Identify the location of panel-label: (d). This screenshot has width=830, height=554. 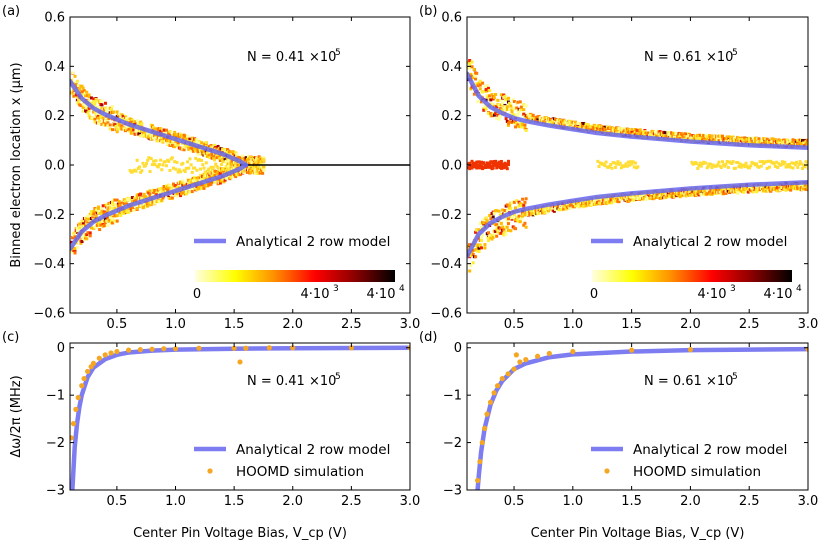
(428, 337).